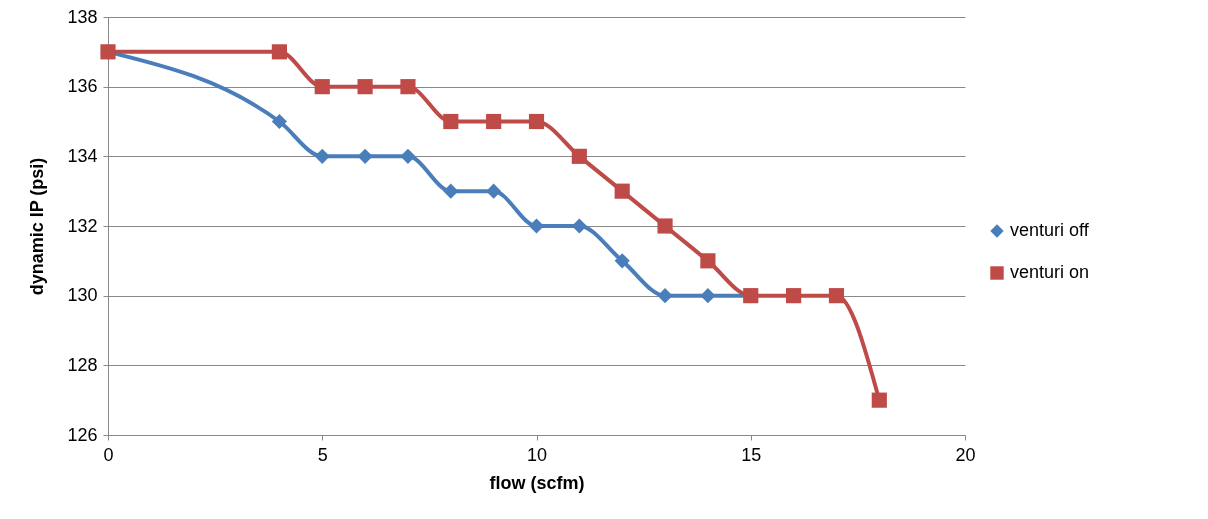 This screenshot has height=519, width=1208. Describe the element at coordinates (82, 295) in the screenshot. I see `y-tick-label: 130` at that location.